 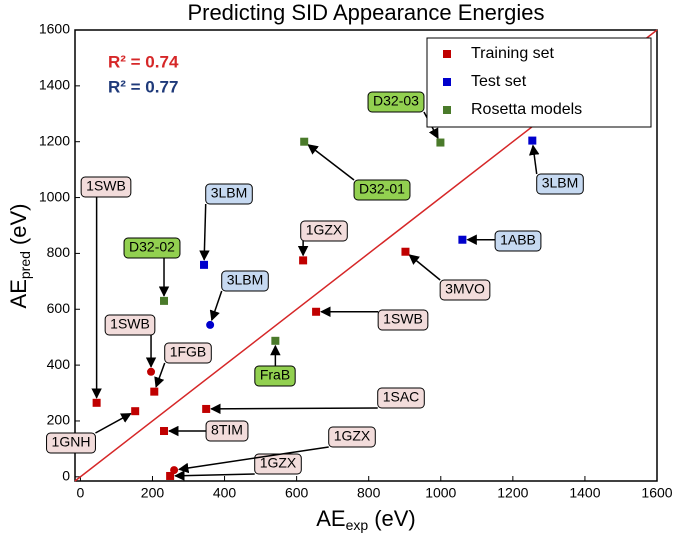 What do you see at coordinates (297, 493) in the screenshot?
I see `x-tick-label: 600` at bounding box center [297, 493].